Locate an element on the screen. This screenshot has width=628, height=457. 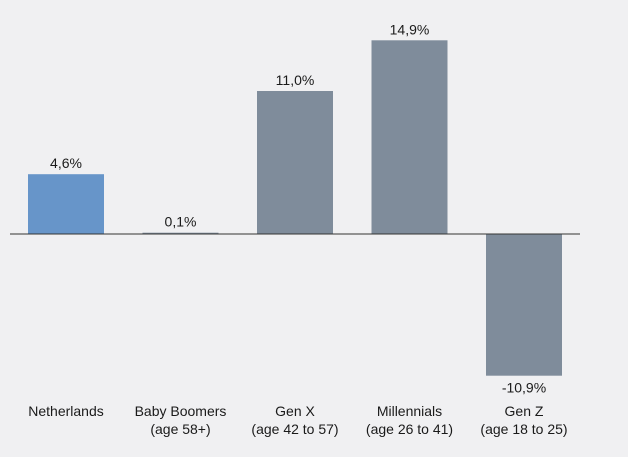
category-label-0: Netherlands is located at coordinates (66, 411).